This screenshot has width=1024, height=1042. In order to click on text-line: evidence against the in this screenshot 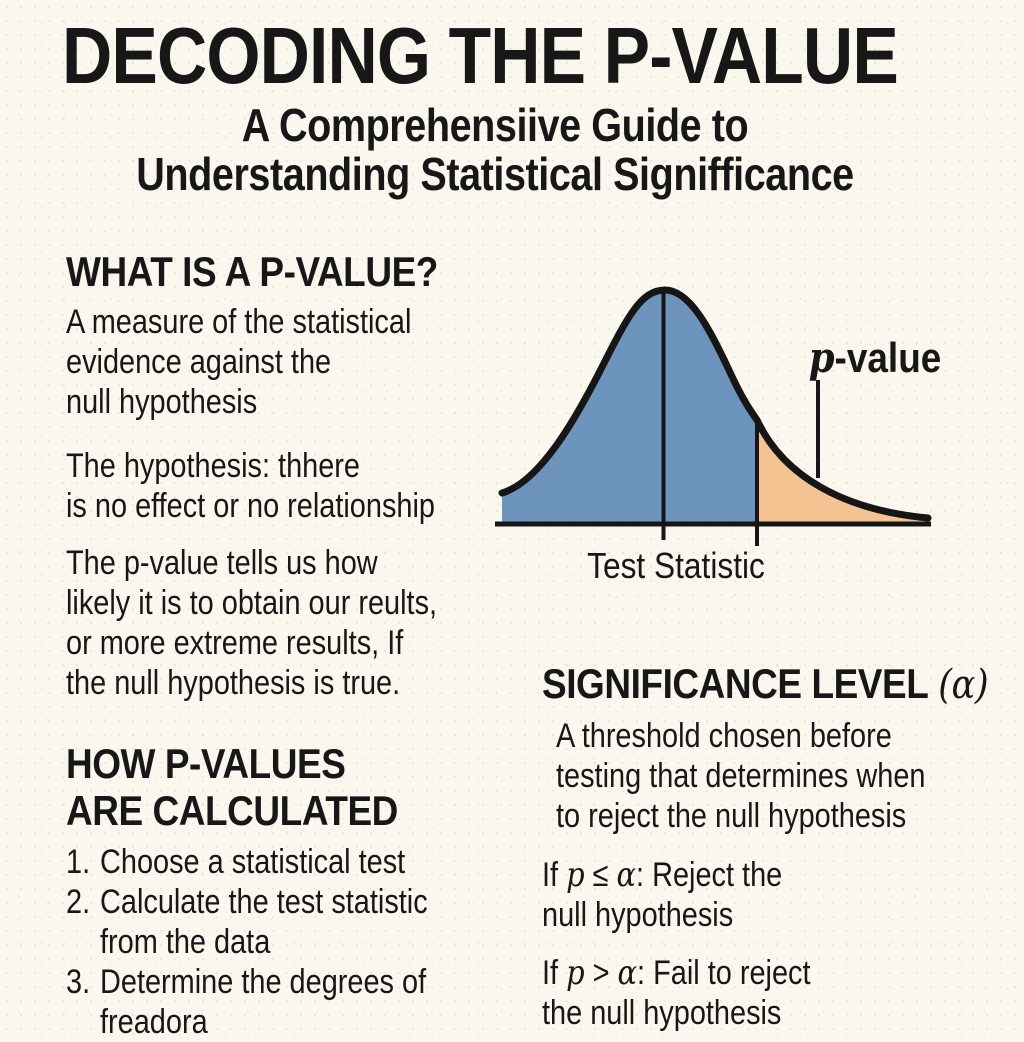, I will do `click(199, 362)`.